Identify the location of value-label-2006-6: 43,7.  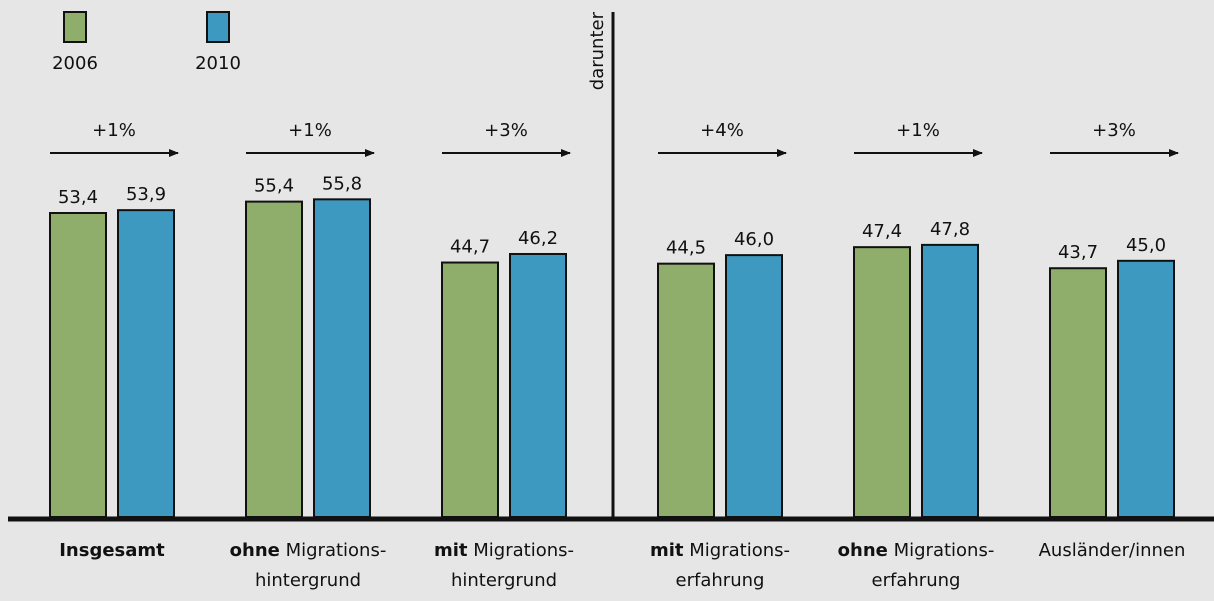
(1078, 252).